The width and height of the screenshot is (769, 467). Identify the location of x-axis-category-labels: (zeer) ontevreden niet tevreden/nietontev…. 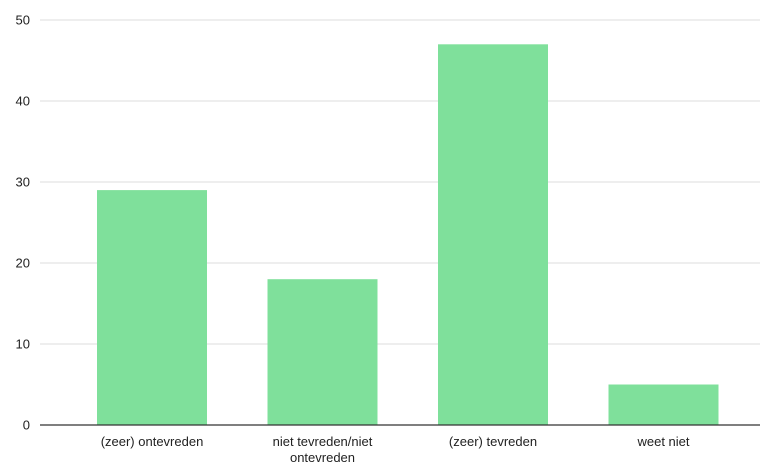
(395, 449).